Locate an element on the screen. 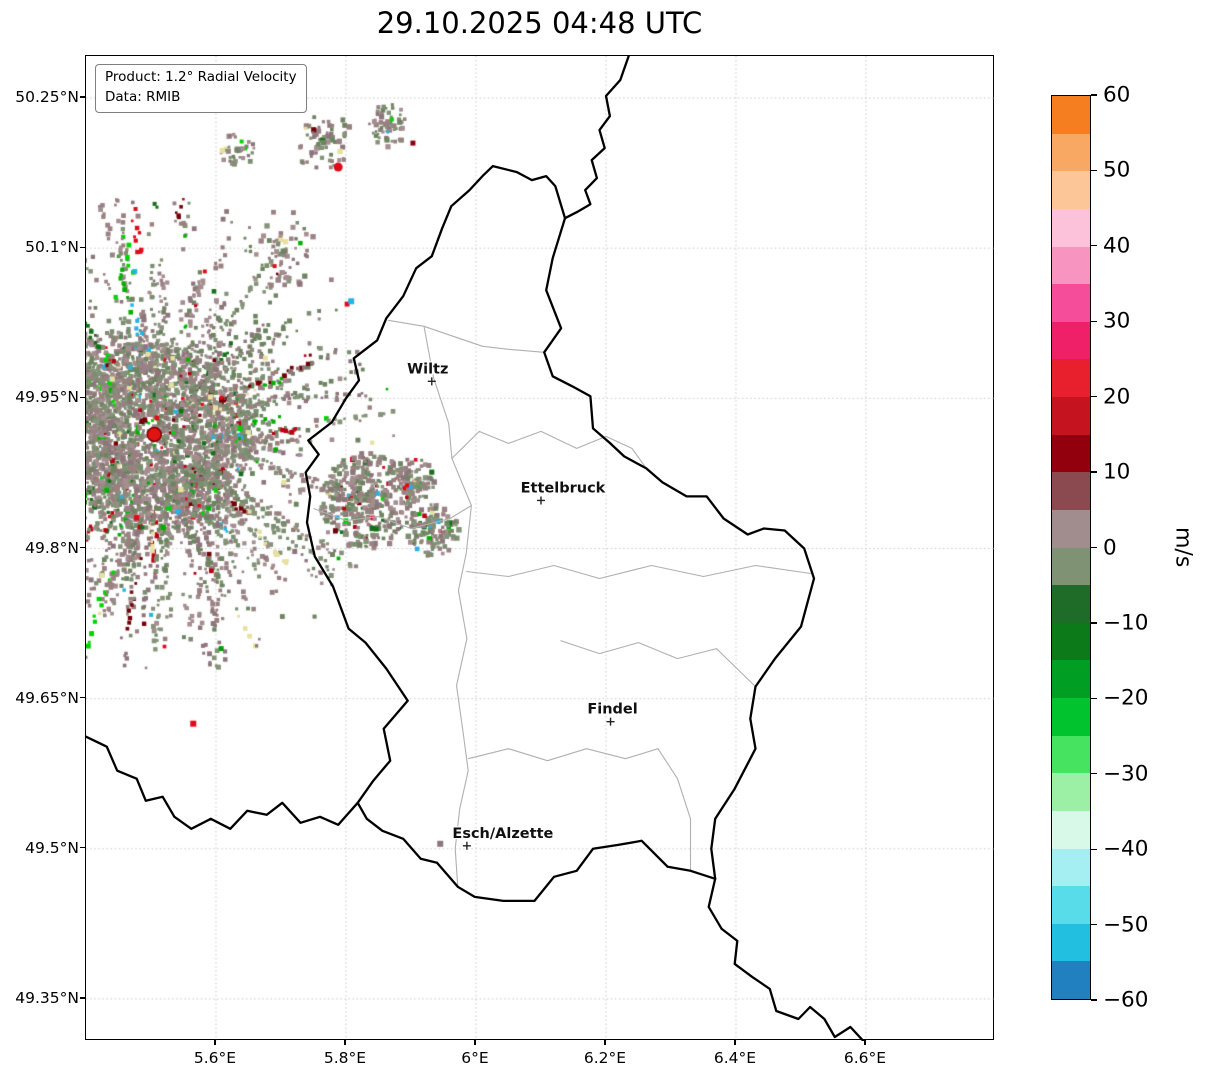  x-tick-label: 6.6°E is located at coordinates (865, 1058).